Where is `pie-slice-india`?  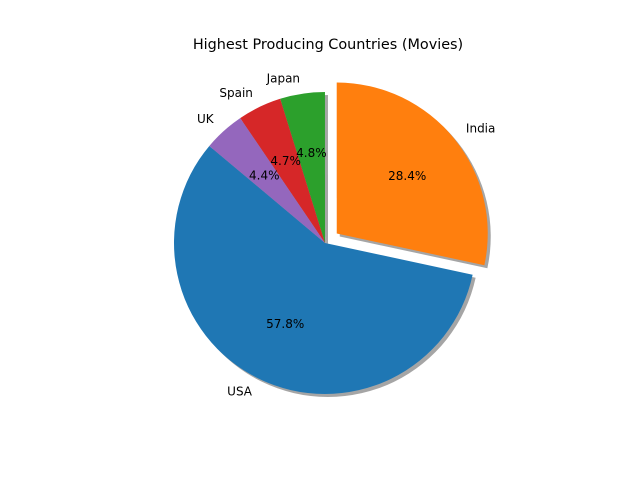 pie-slice-india is located at coordinates (412, 174).